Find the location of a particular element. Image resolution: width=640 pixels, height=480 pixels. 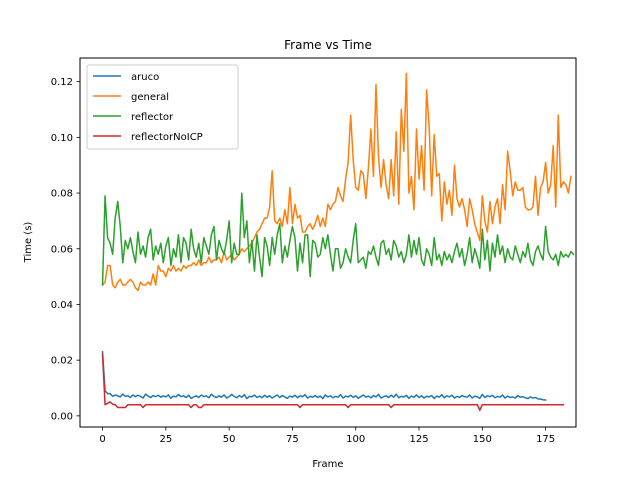

y-tick-label: 0.04 is located at coordinates (62, 305).